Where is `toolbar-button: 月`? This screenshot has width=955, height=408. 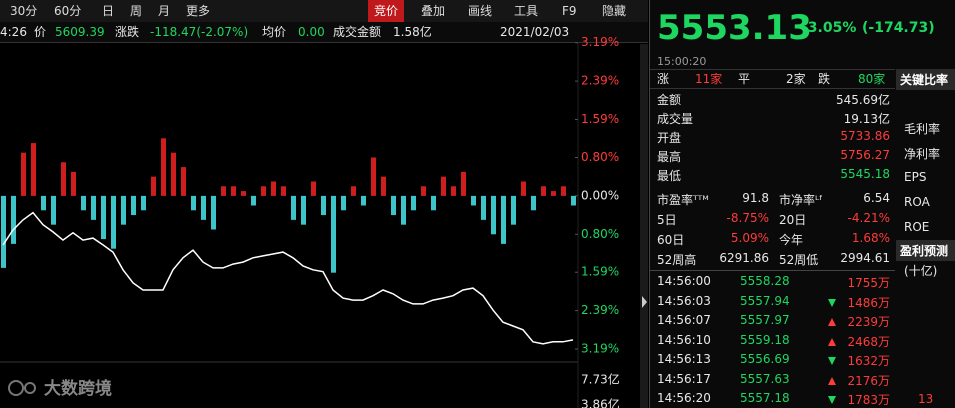 toolbar-button: 月 is located at coordinates (164, 11).